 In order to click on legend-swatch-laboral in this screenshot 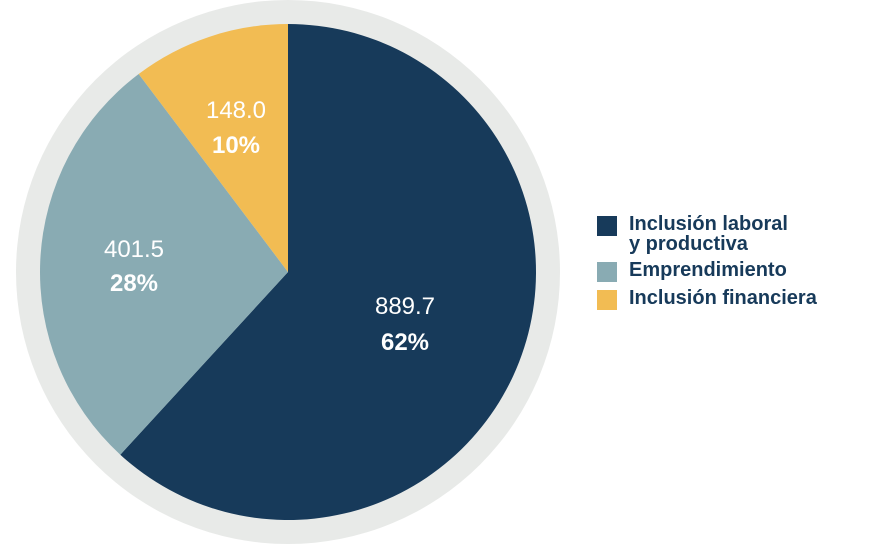, I will do `click(607, 226)`.